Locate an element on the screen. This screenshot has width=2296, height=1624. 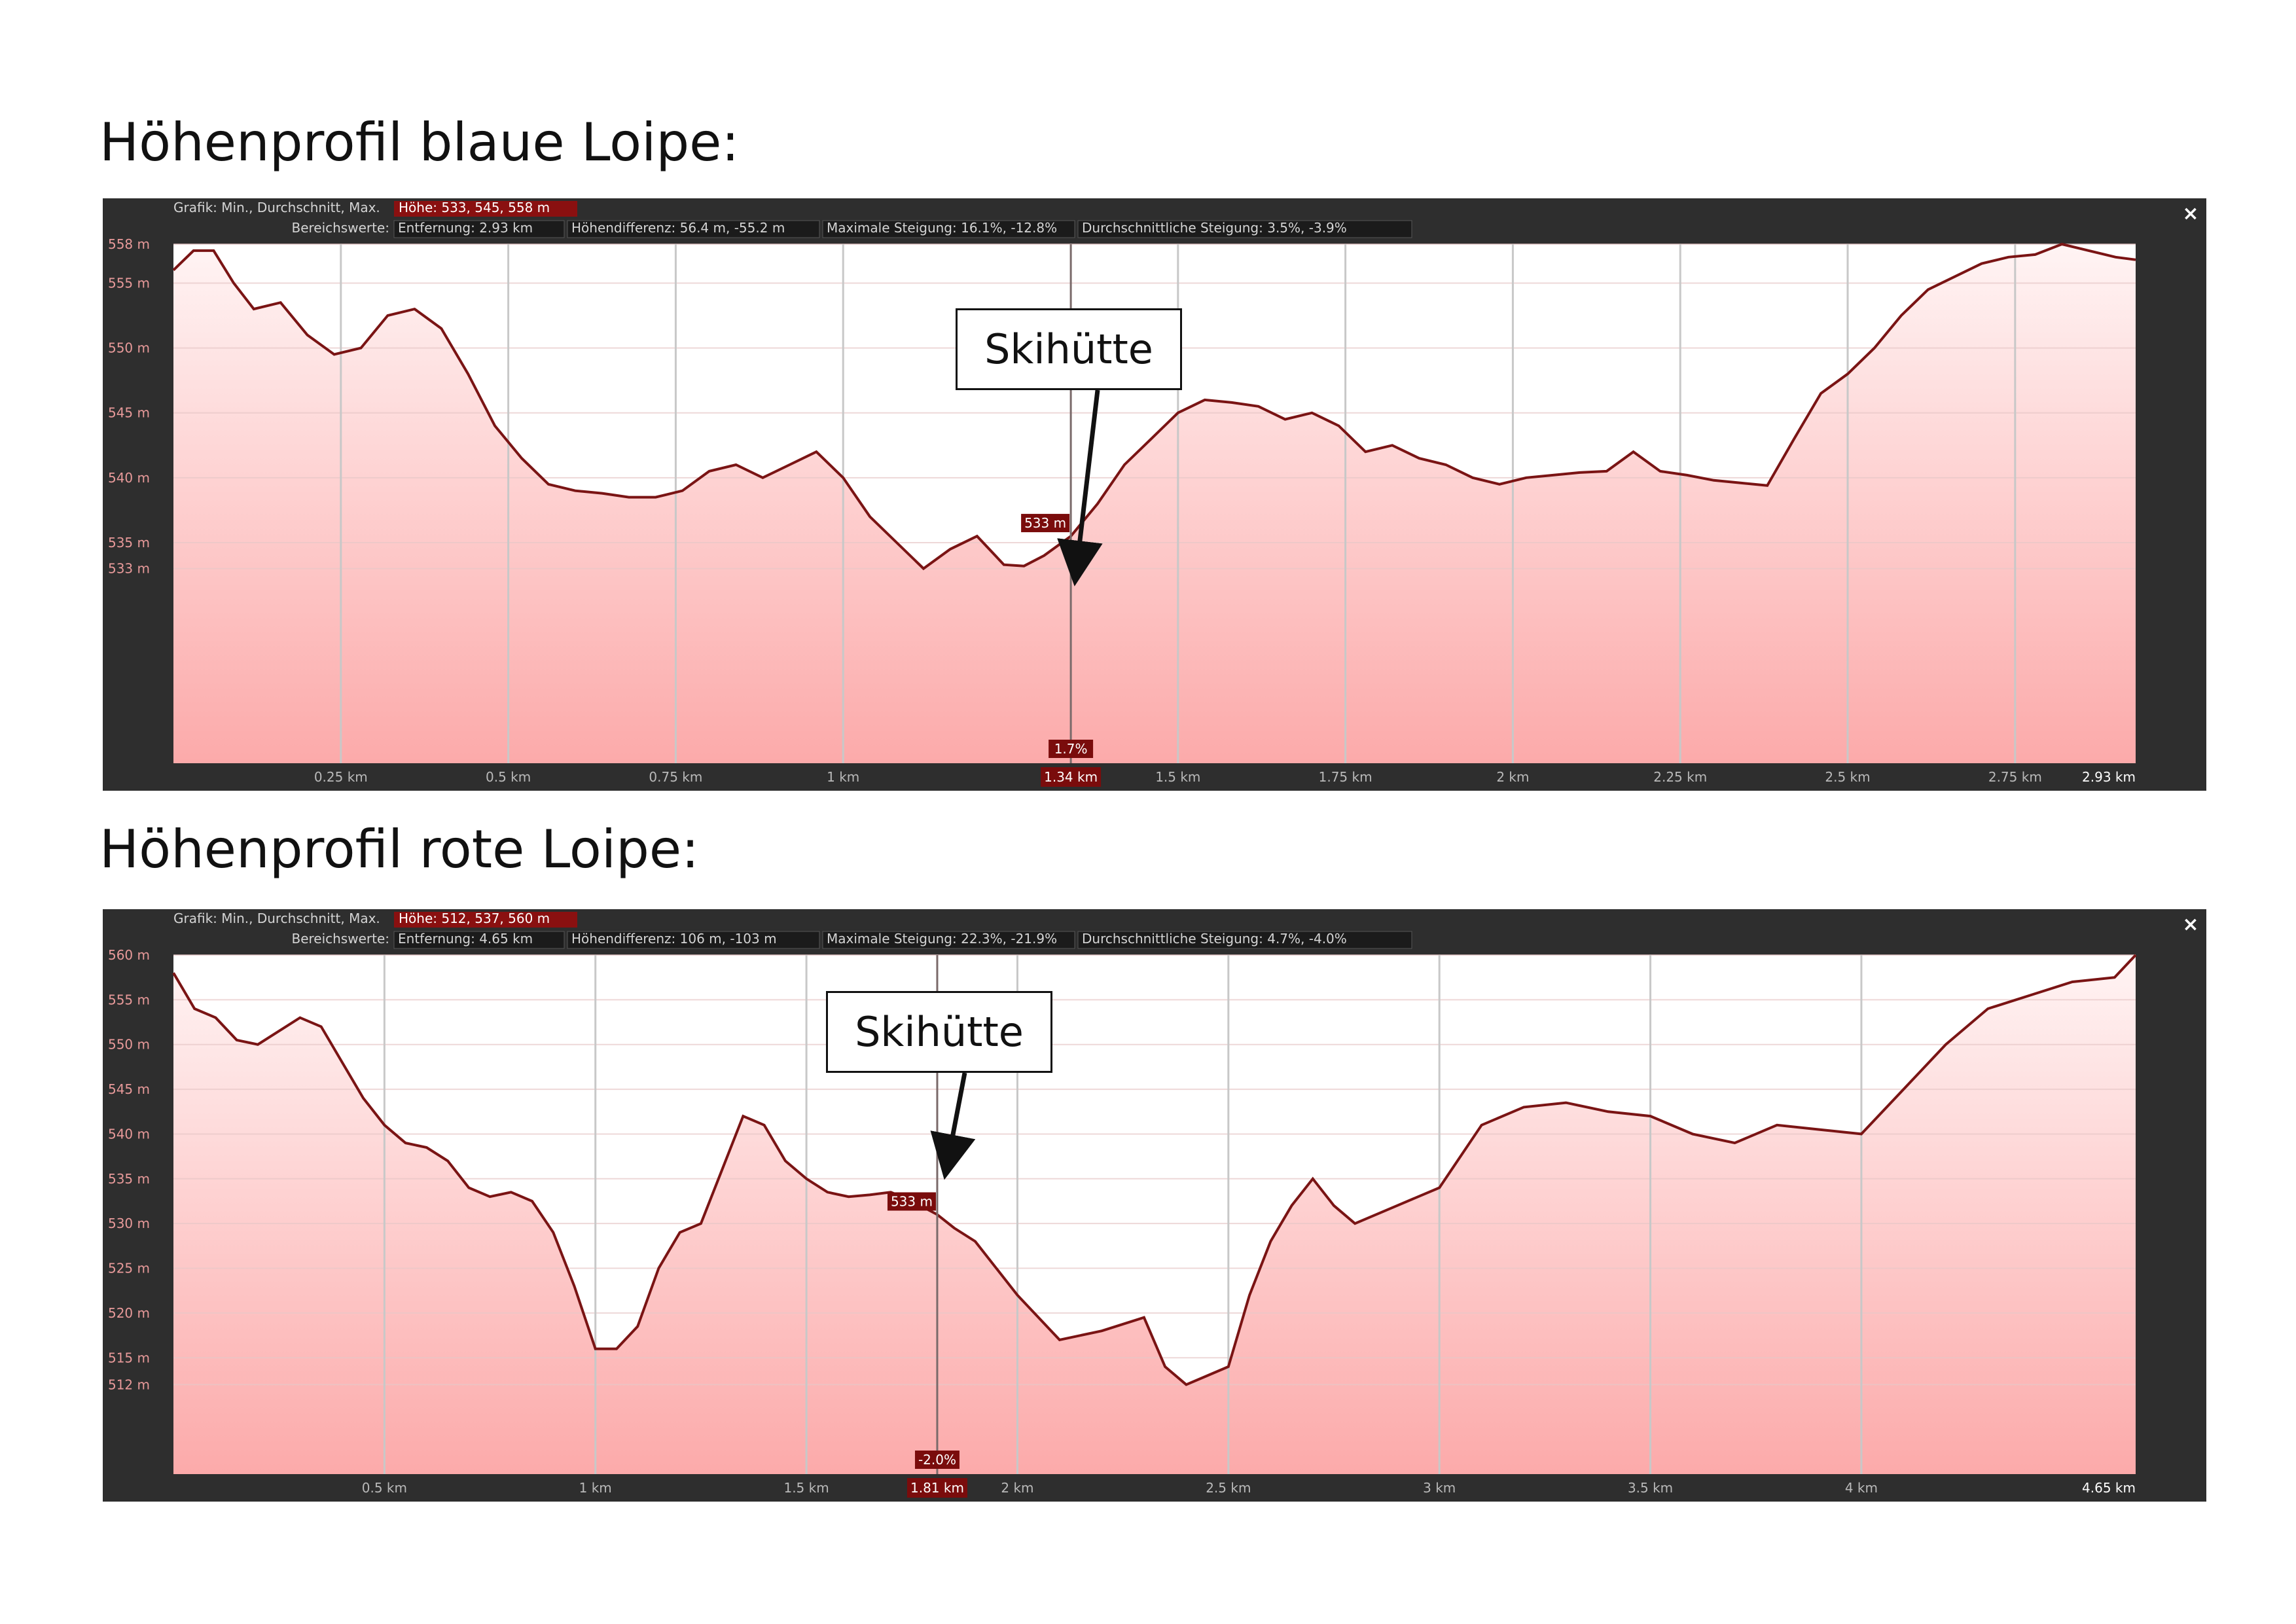
y-tick-label: 515 m is located at coordinates (129, 1357).